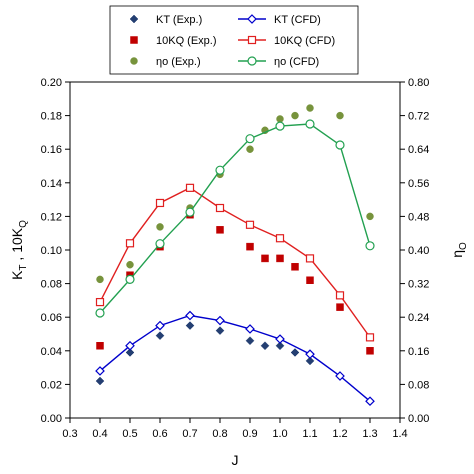 This screenshot has width=474, height=474. I want to click on legend-label: 10KQ (CFD), so click(304, 41).